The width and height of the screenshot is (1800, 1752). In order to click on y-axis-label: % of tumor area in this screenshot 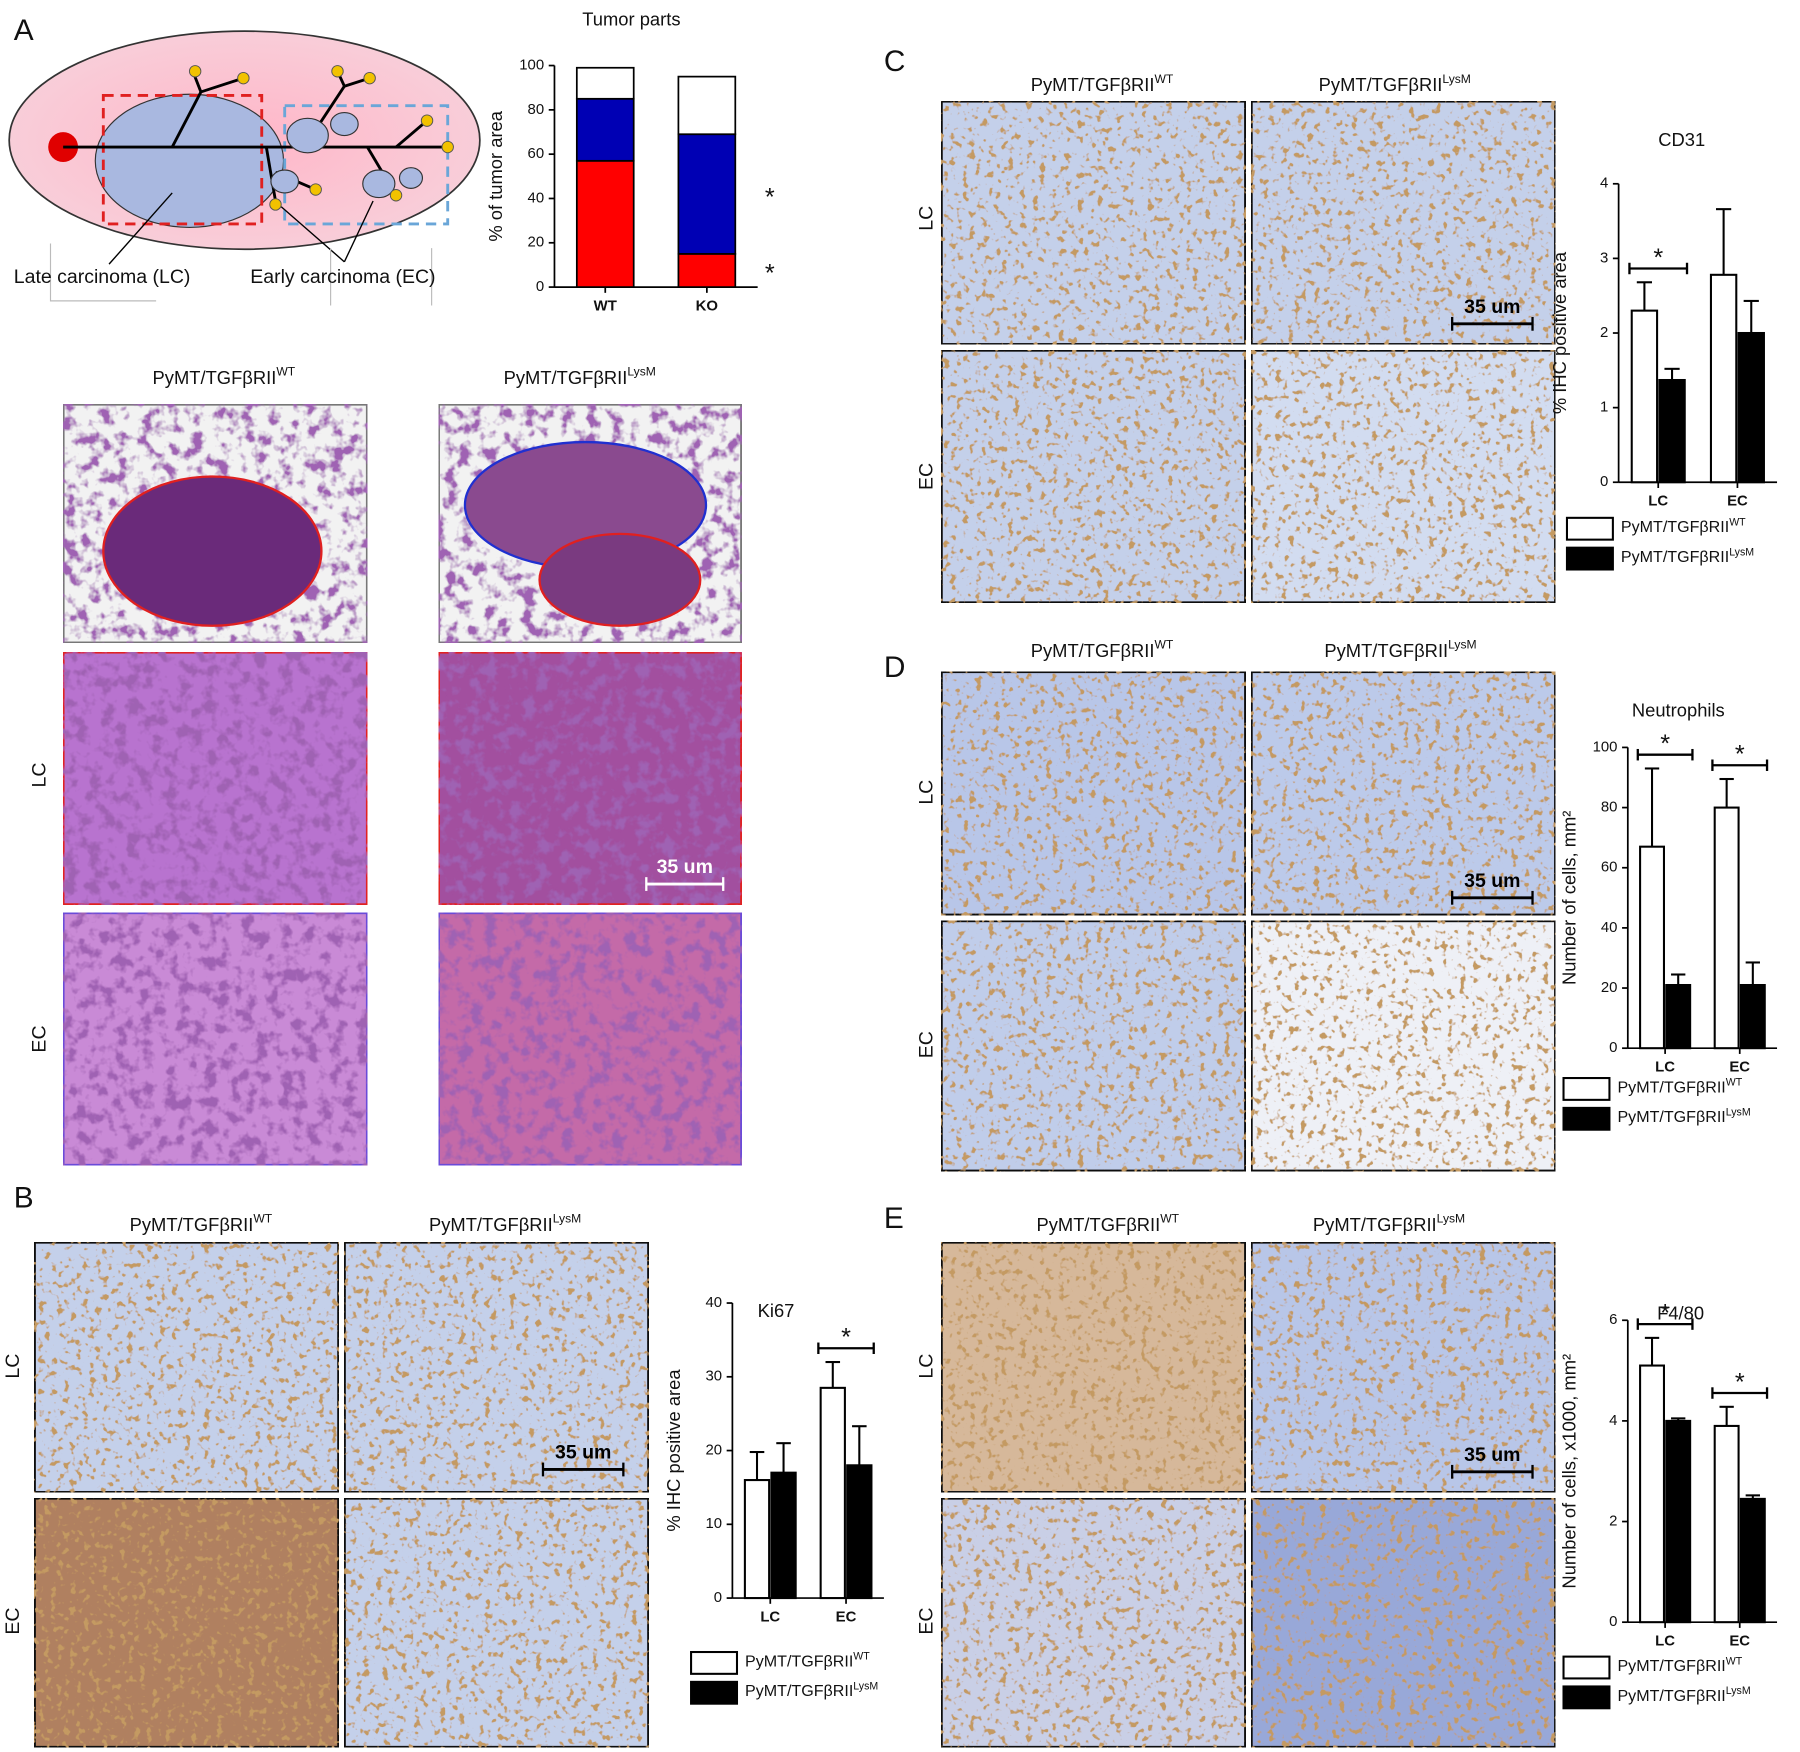, I will do `click(495, 175)`.